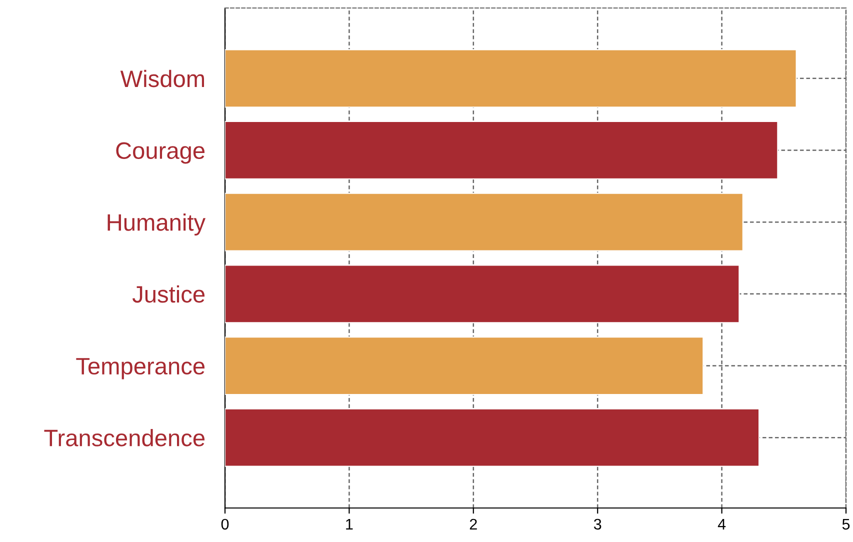 The width and height of the screenshot is (853, 542). What do you see at coordinates (349, 524) in the screenshot?
I see `x-tick-label: 1` at bounding box center [349, 524].